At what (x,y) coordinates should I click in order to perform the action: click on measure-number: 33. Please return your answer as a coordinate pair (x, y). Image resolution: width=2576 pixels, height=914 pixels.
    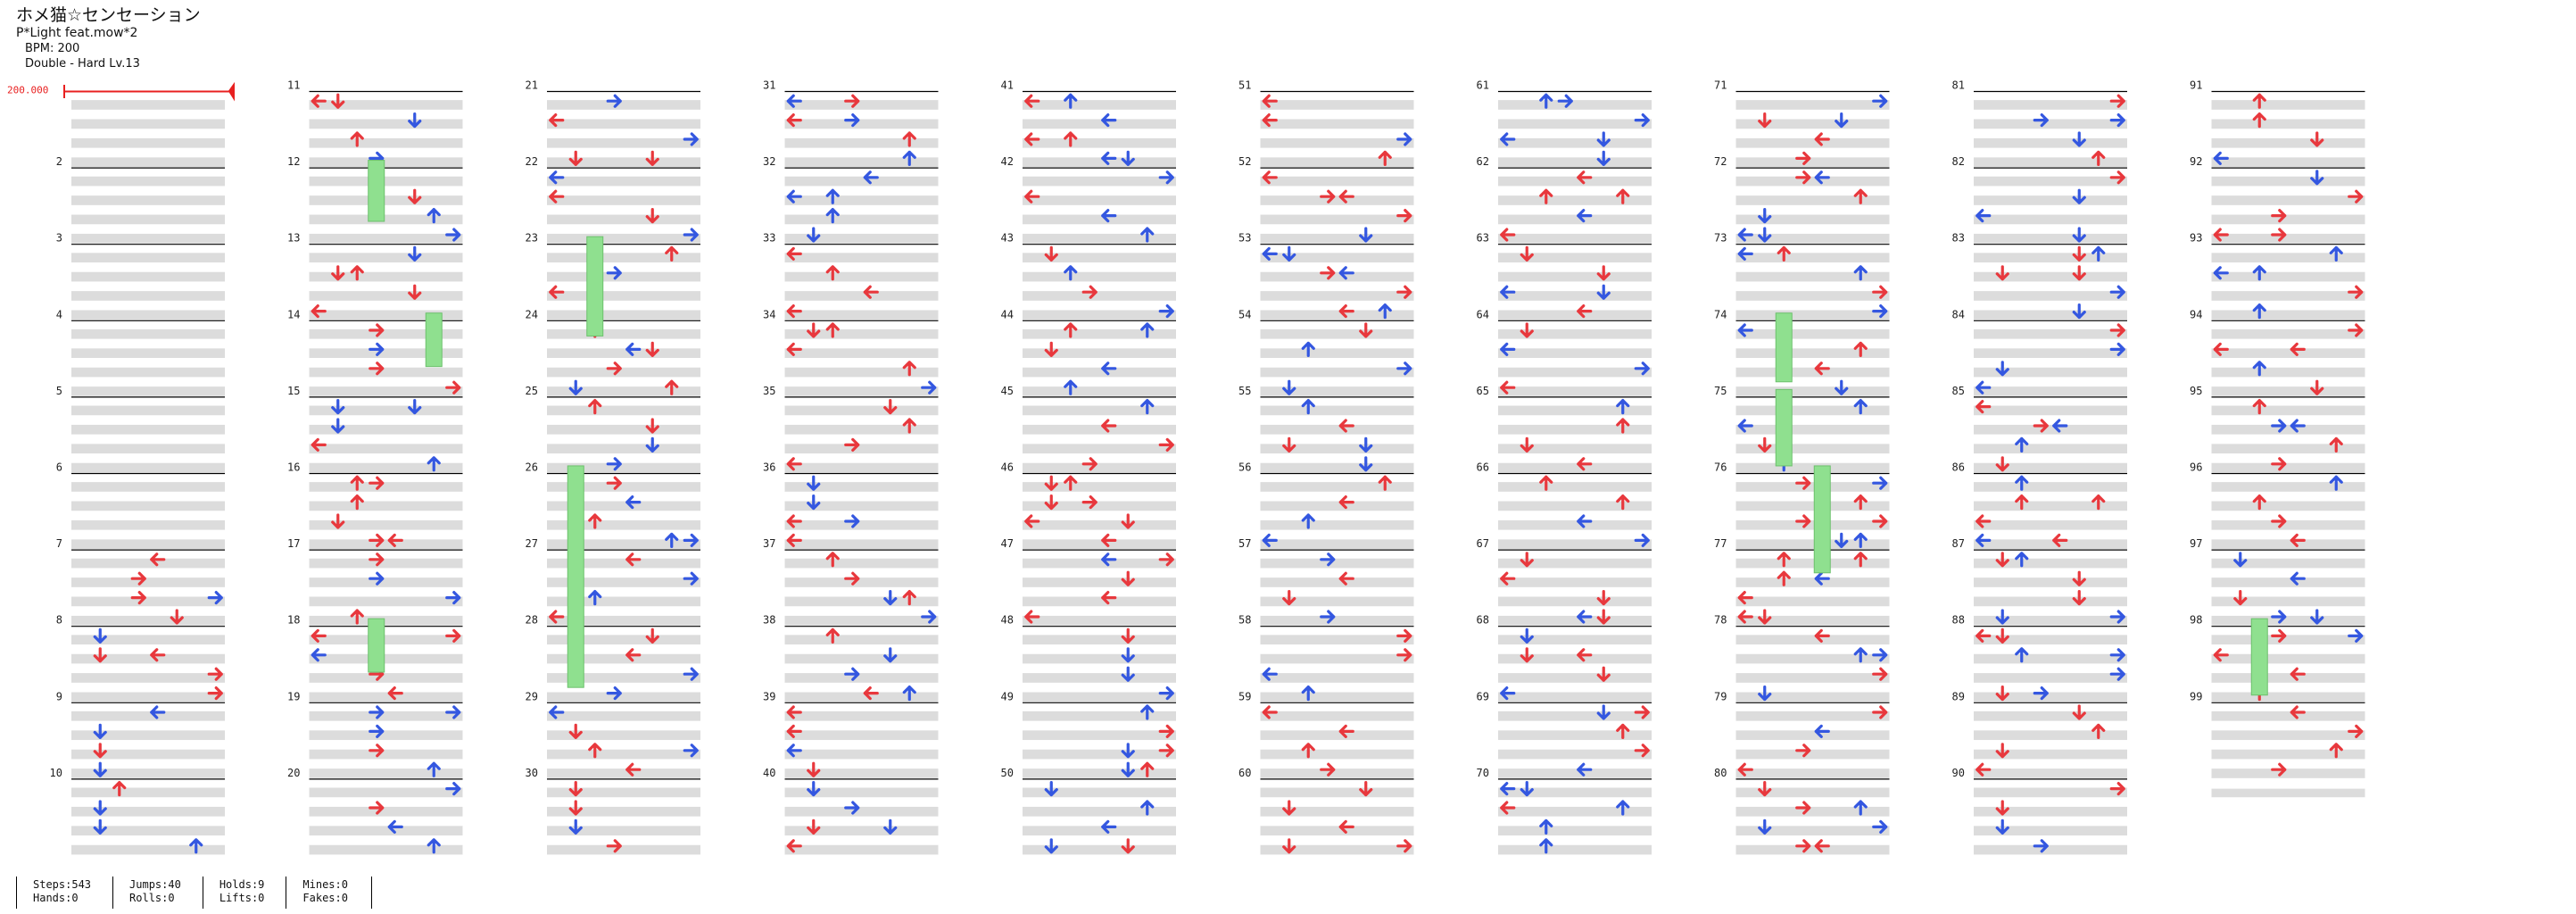
    Looking at the image, I should click on (769, 238).